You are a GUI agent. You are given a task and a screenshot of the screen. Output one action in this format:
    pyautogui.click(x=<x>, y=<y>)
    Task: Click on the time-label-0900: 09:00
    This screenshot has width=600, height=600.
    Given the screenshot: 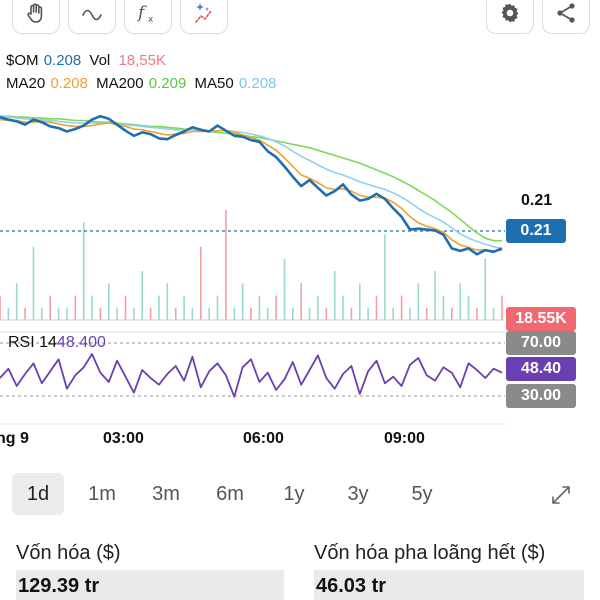 What is the action you would take?
    pyautogui.click(x=404, y=438)
    